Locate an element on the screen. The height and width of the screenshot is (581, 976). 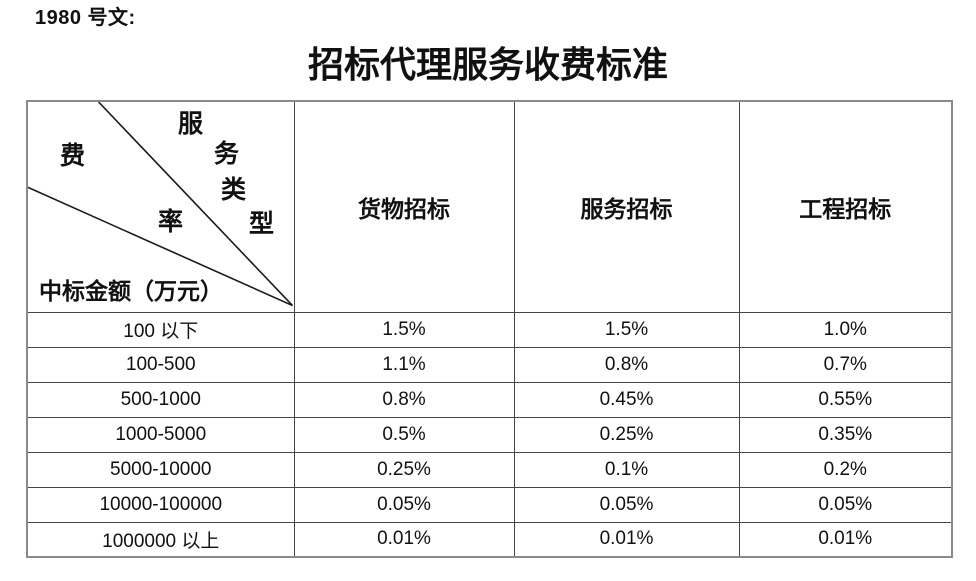
goods-rate-cell: 1.1% is located at coordinates (404, 364).